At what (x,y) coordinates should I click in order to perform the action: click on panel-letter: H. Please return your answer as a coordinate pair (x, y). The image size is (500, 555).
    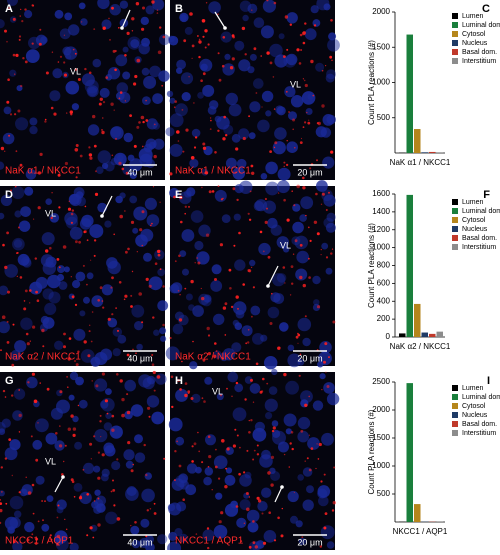
    Looking at the image, I should click on (179, 381).